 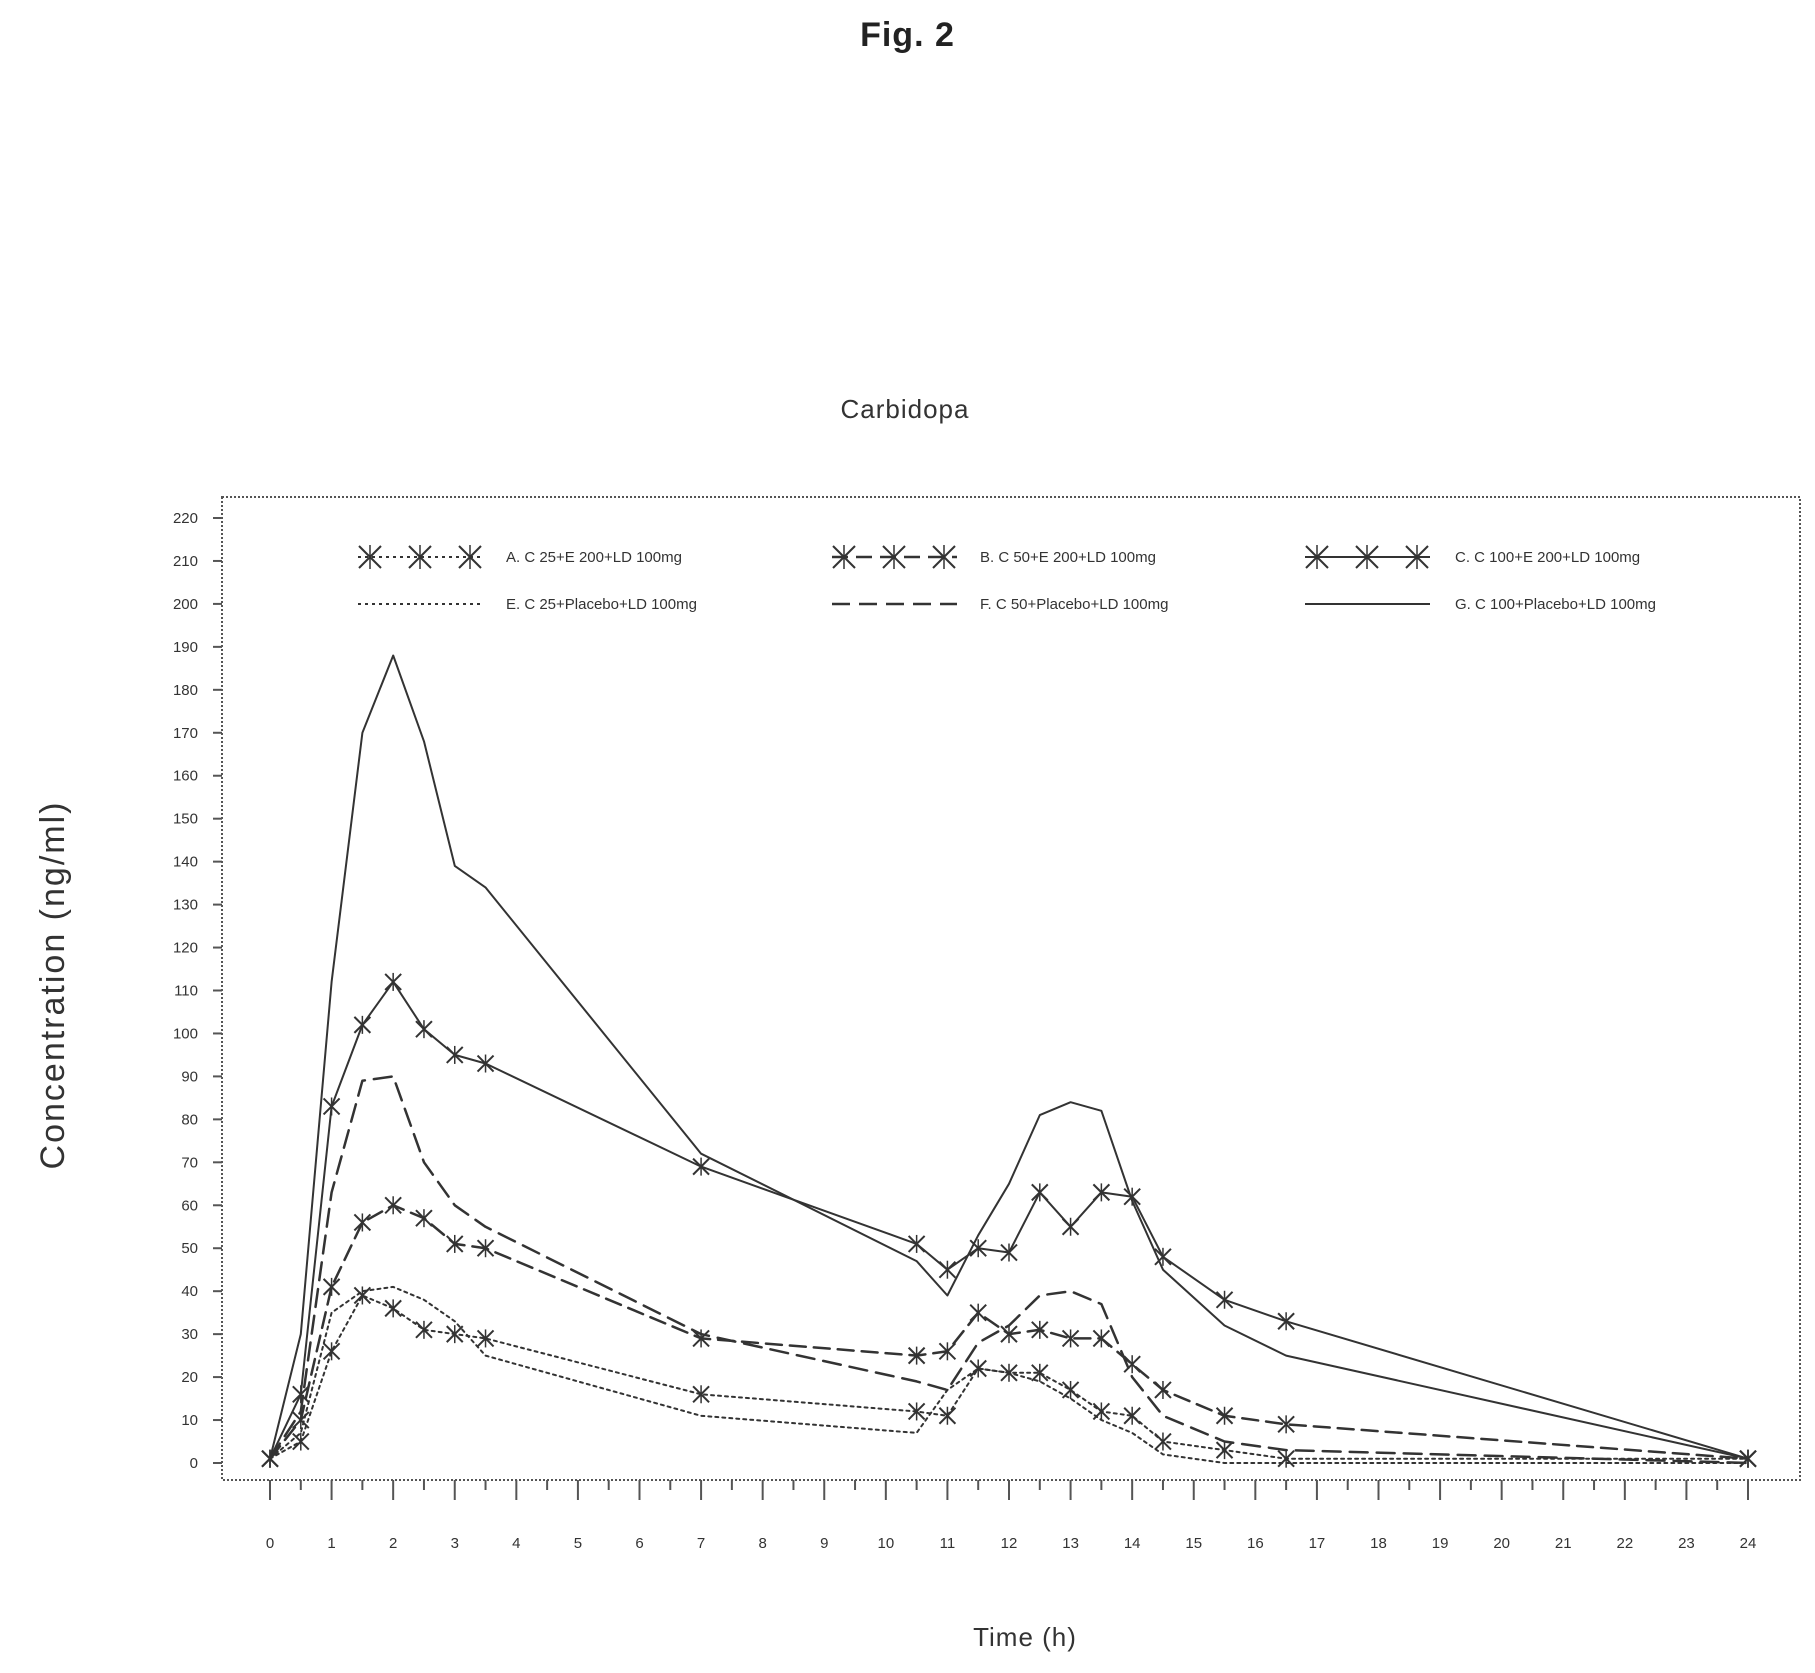 What do you see at coordinates (824, 1543) in the screenshot?
I see `x-tick-label: 9` at bounding box center [824, 1543].